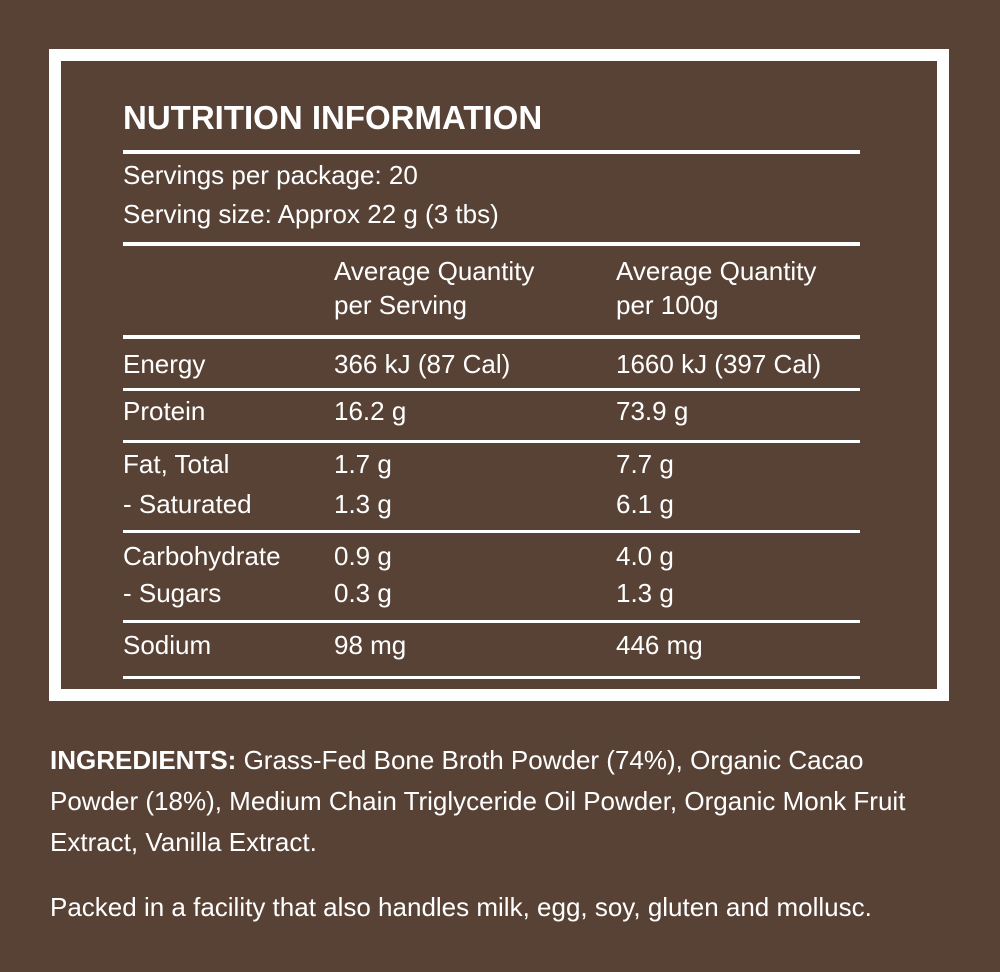  Describe the element at coordinates (645, 464) in the screenshot. I see `nutrient-value: 7.7 g` at that location.